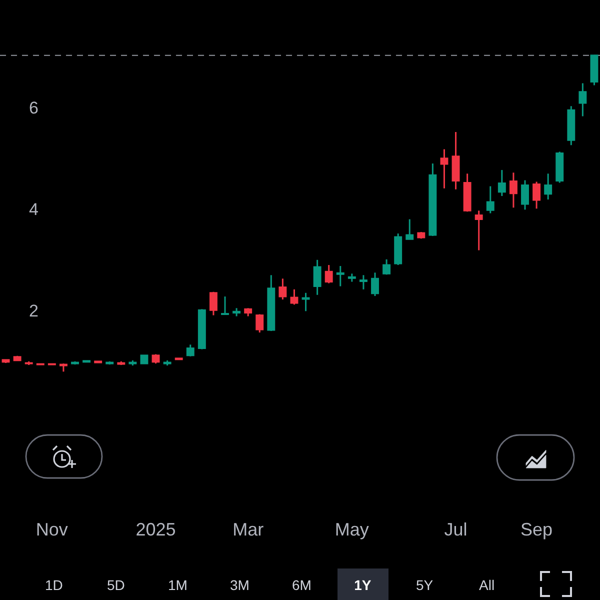  What do you see at coordinates (33, 311) in the screenshot?
I see `y-tick-label: 2` at bounding box center [33, 311].